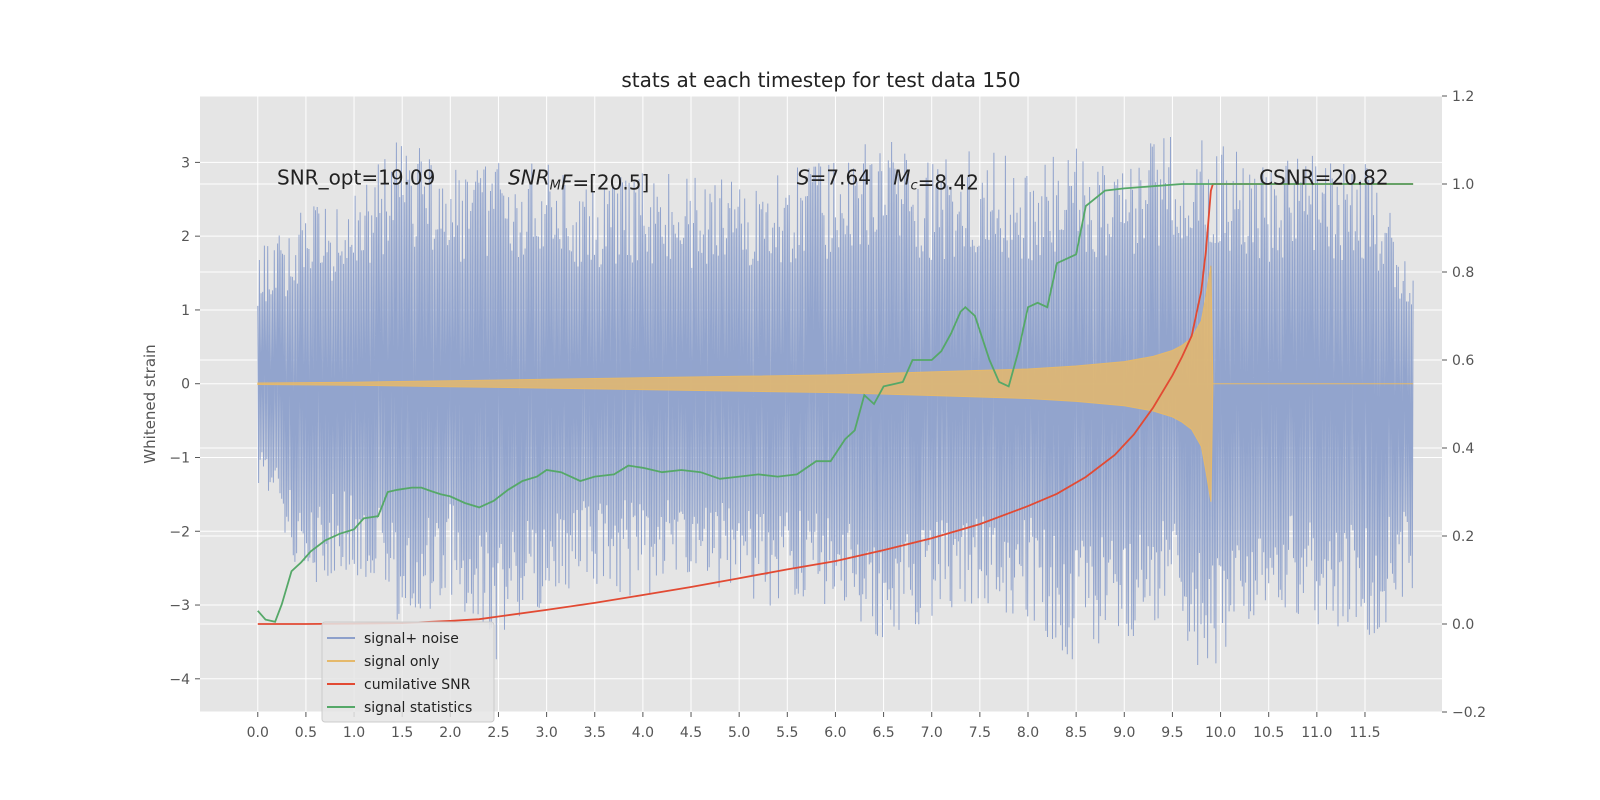  Describe the element at coordinates (411, 639) in the screenshot. I see `legend-entry-label: signal+ noise` at that location.